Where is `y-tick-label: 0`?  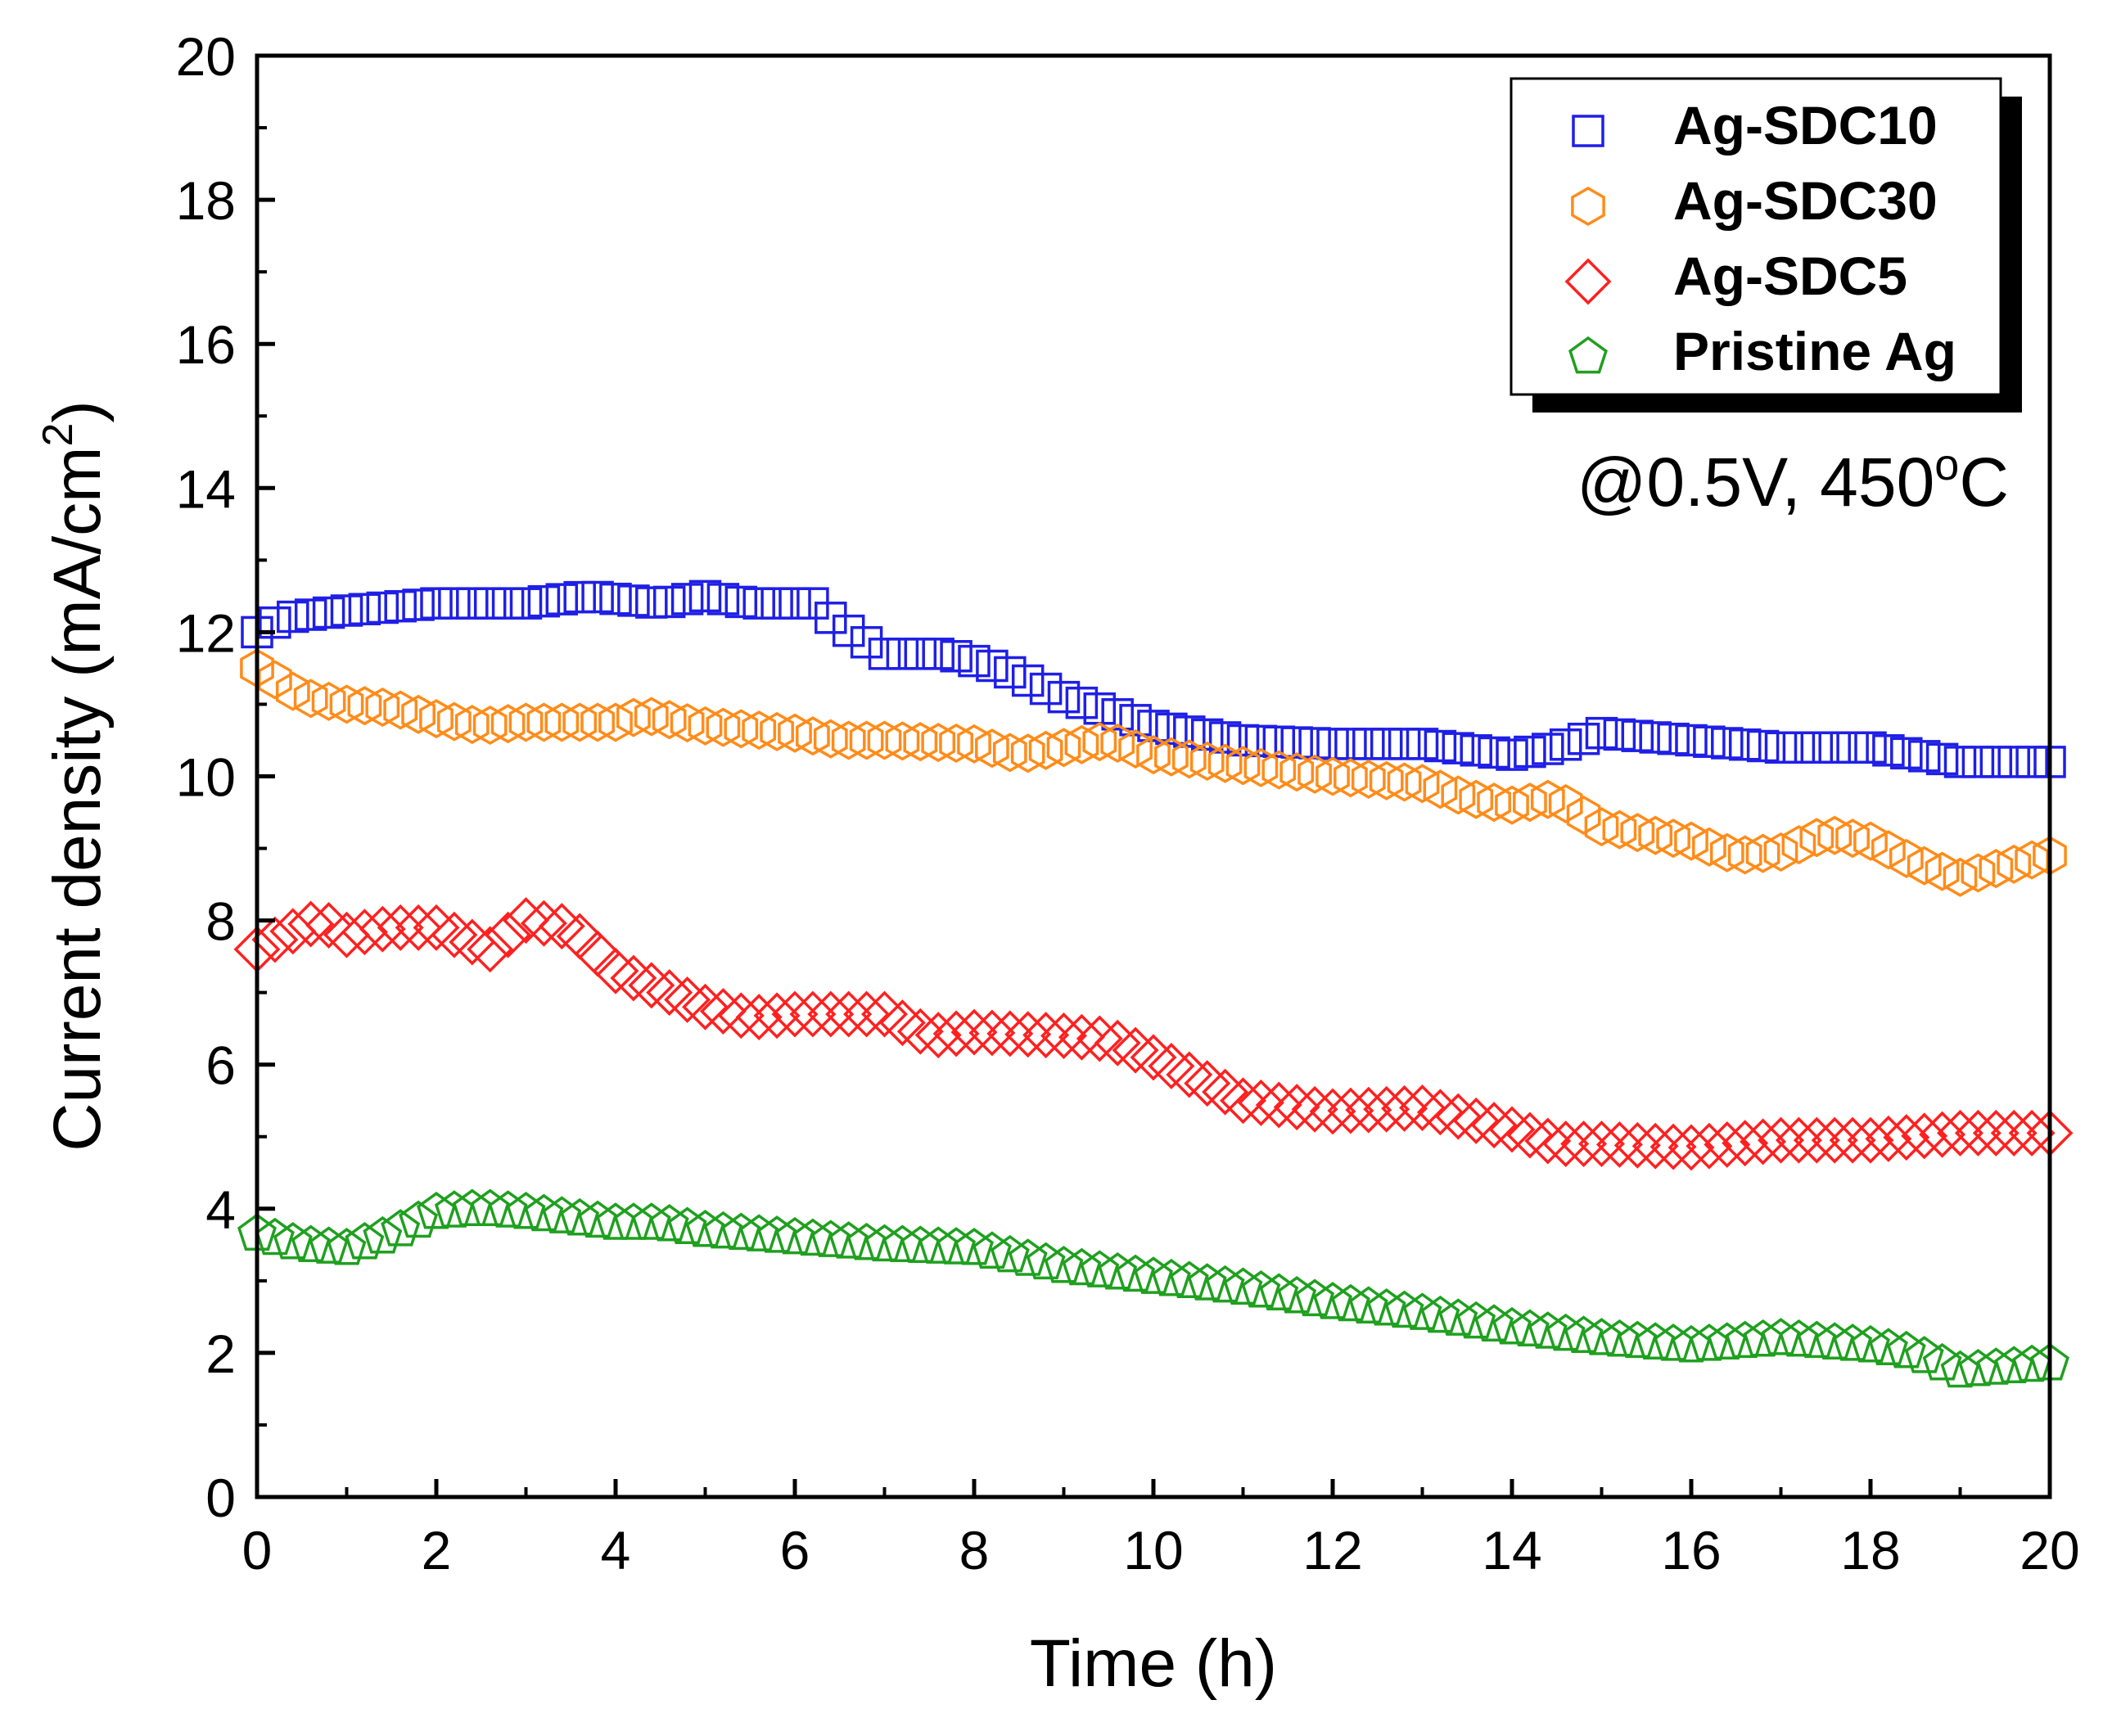 y-tick-label: 0 is located at coordinates (220, 1498).